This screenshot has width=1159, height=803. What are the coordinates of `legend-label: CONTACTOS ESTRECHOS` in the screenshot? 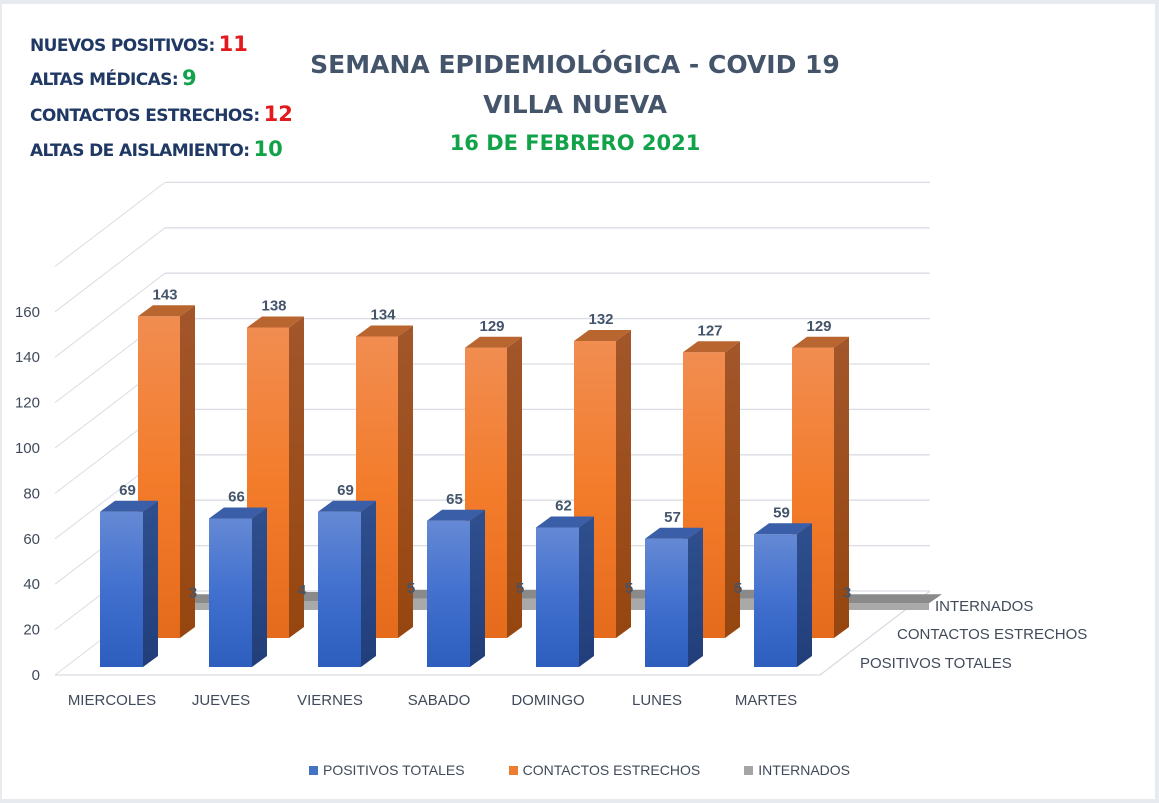 It's located at (611, 770).